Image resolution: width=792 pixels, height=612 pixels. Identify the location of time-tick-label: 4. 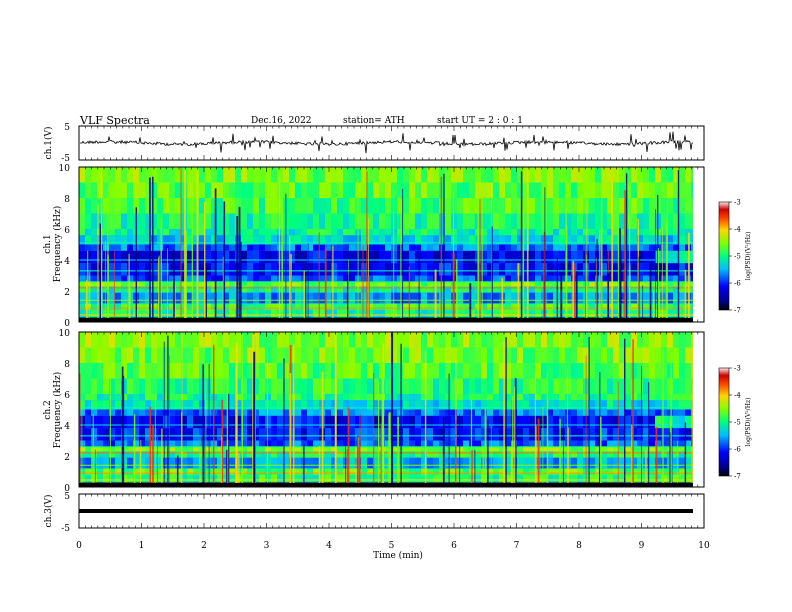
(329, 546).